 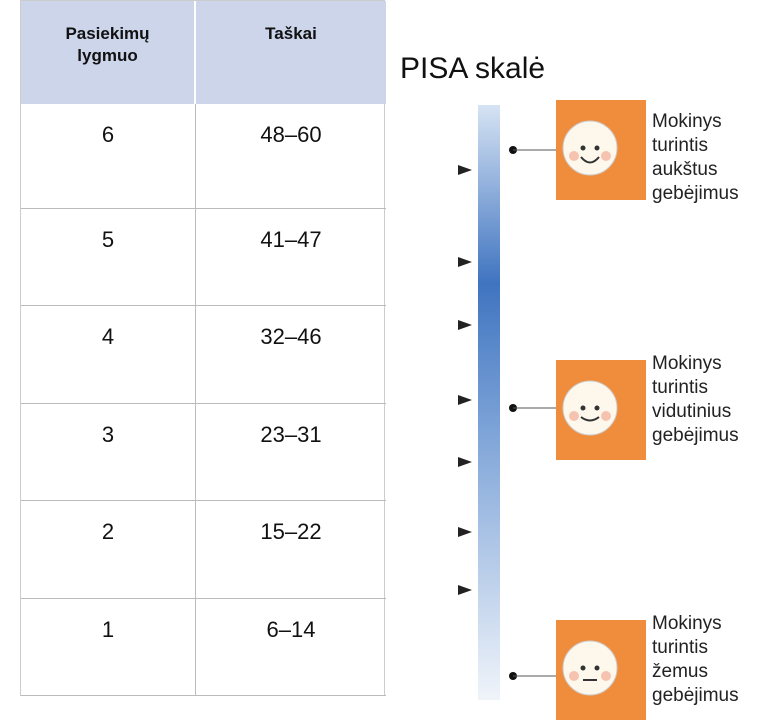 What do you see at coordinates (692, 411) in the screenshot?
I see `label-line: vidutinius` at bounding box center [692, 411].